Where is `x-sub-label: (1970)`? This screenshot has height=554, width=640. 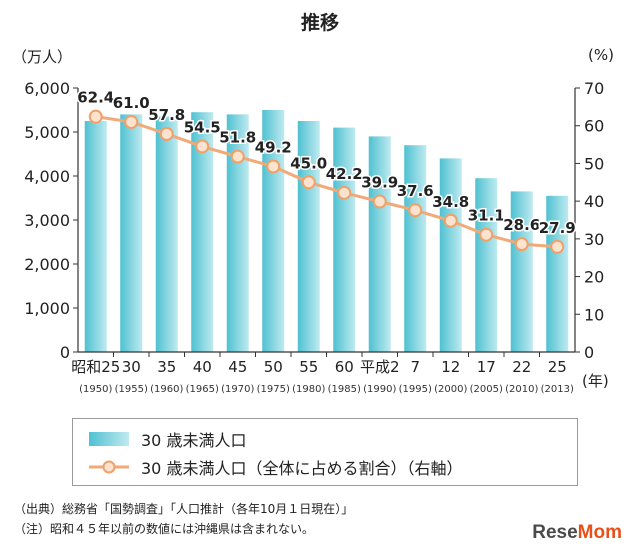 x-sub-label: (1970) is located at coordinates (237, 389).